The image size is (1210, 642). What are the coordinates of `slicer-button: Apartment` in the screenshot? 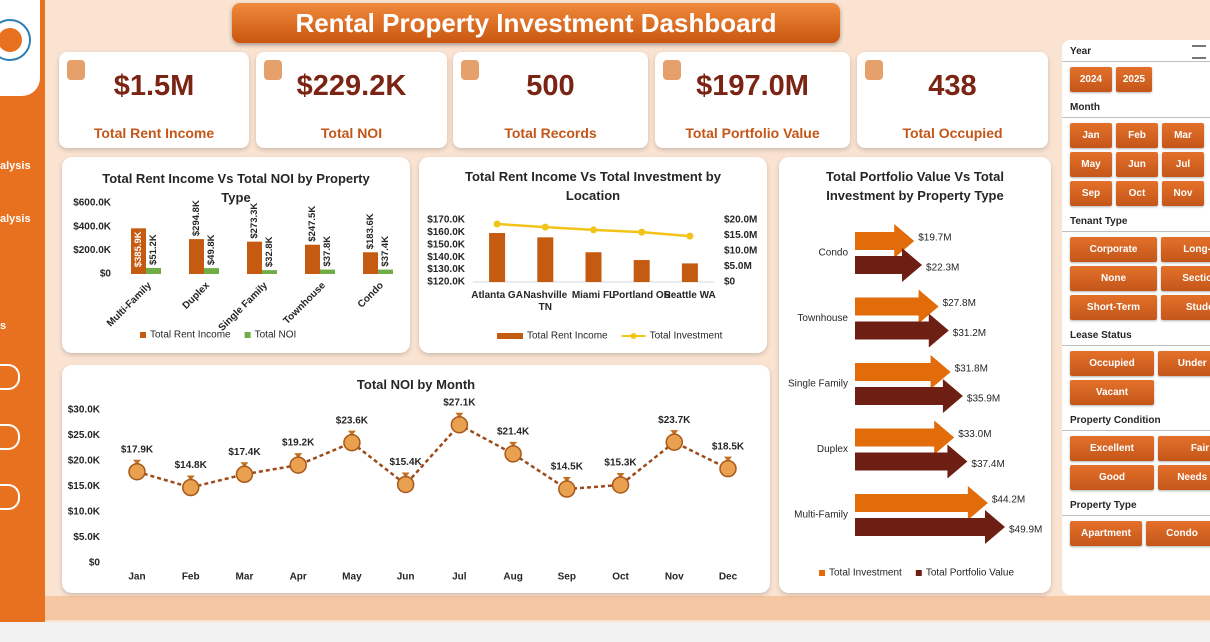 It's located at (1106, 533).